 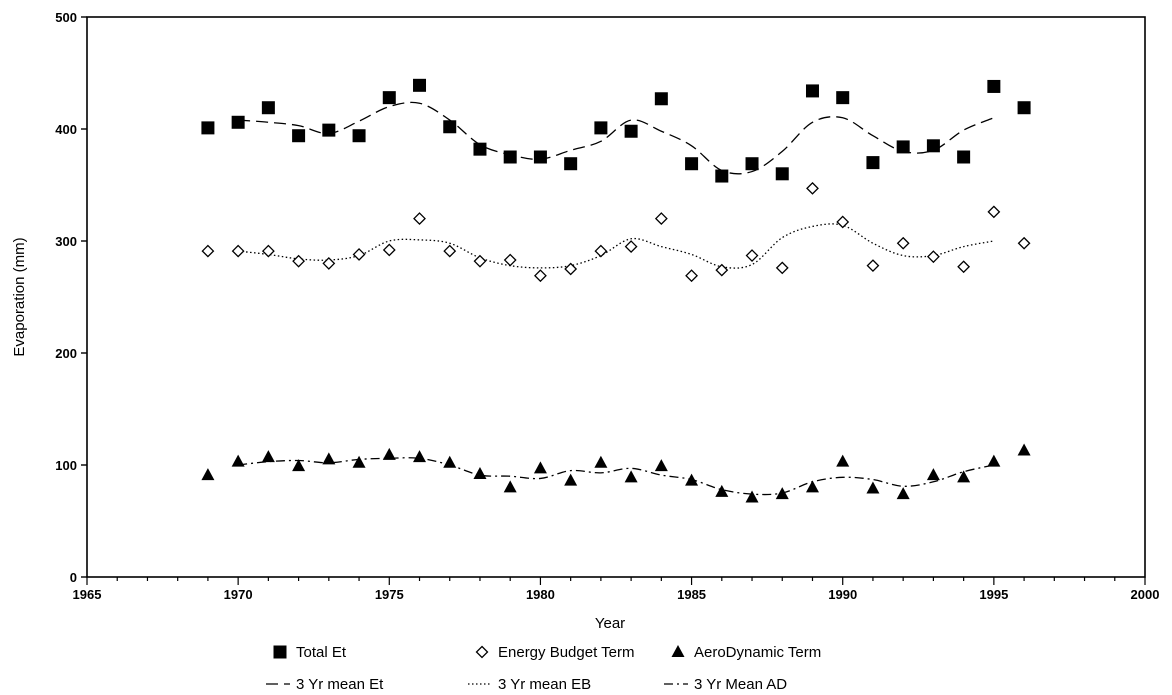 What do you see at coordinates (540, 594) in the screenshot?
I see `x-tick-label: 1980` at bounding box center [540, 594].